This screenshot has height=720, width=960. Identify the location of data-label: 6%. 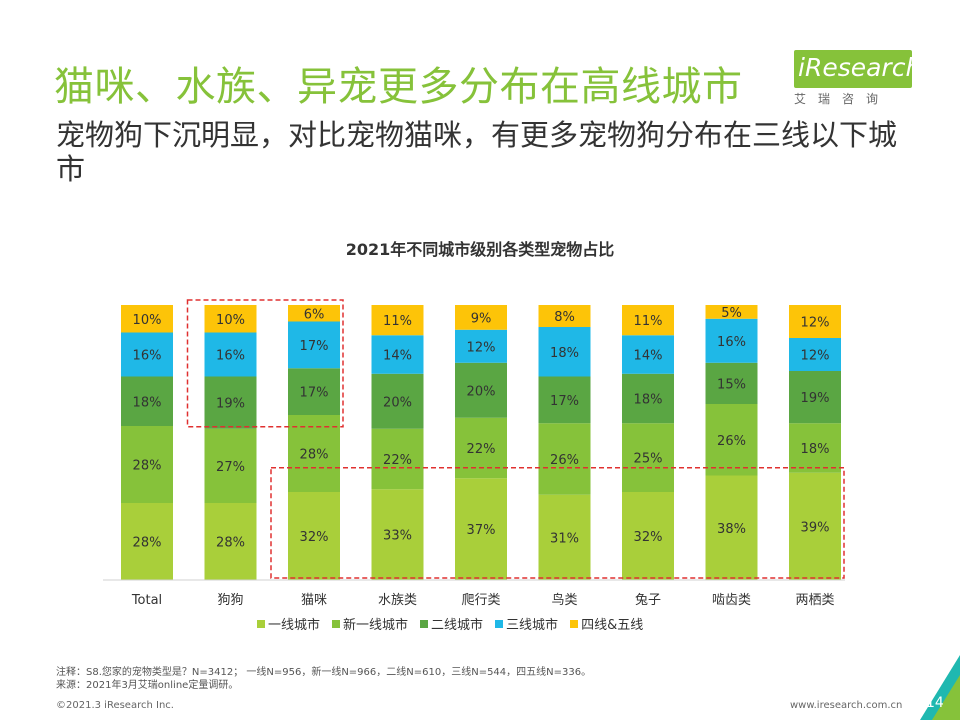
(314, 314).